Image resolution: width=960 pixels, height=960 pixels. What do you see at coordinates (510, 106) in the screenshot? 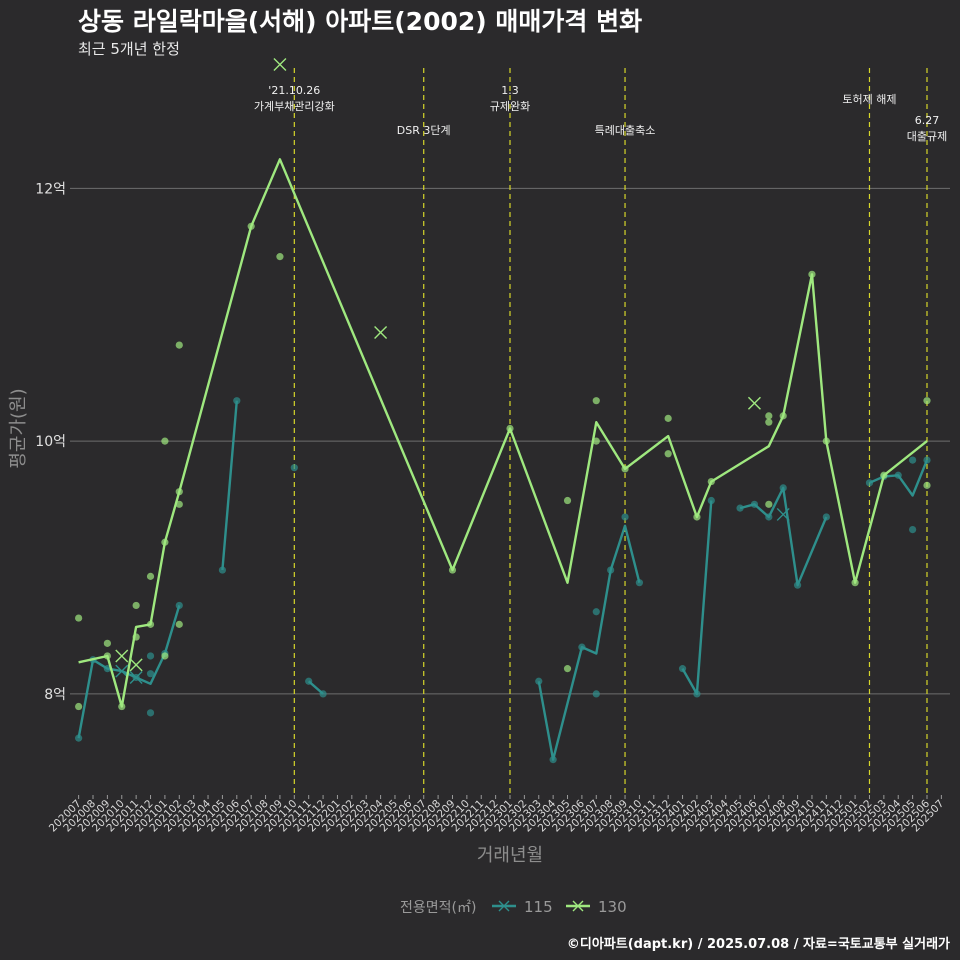
I see `event-label: 규제완화` at bounding box center [510, 106].